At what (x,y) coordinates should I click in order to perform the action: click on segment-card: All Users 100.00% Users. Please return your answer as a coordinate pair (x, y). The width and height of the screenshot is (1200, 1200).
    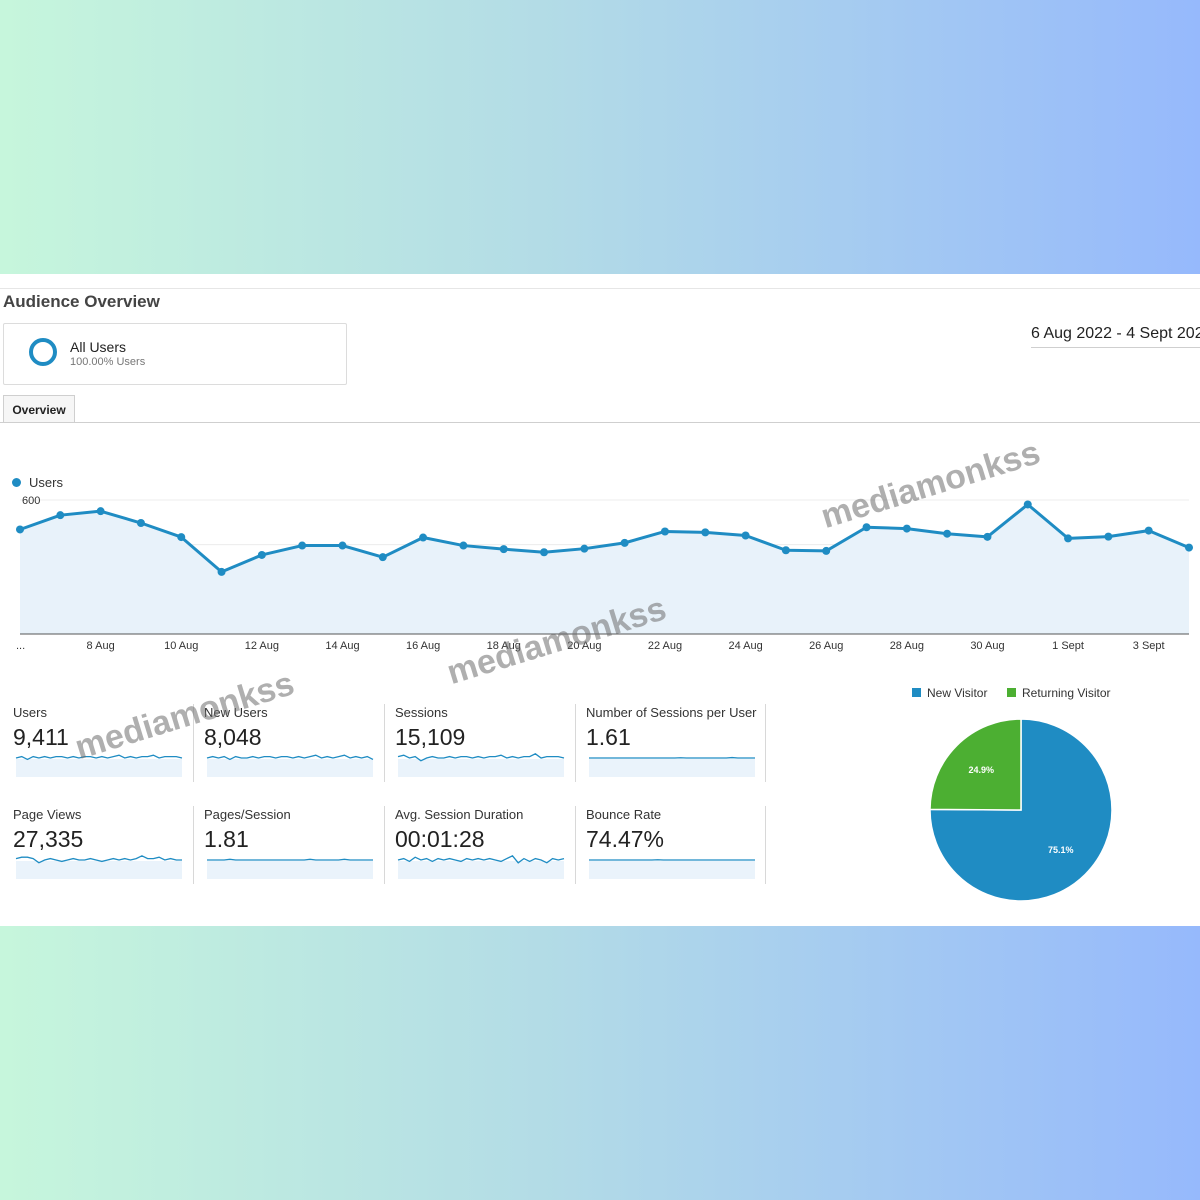
    Looking at the image, I should click on (175, 354).